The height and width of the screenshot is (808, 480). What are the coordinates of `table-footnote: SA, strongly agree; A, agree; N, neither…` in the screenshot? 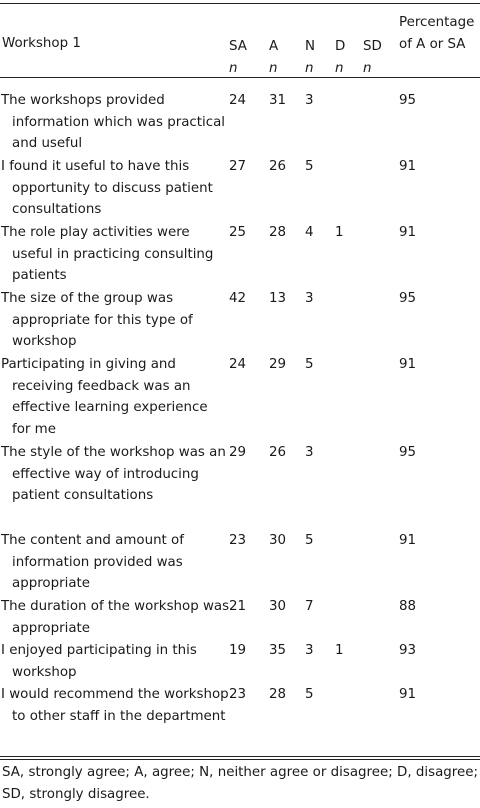 It's located at (240, 783).